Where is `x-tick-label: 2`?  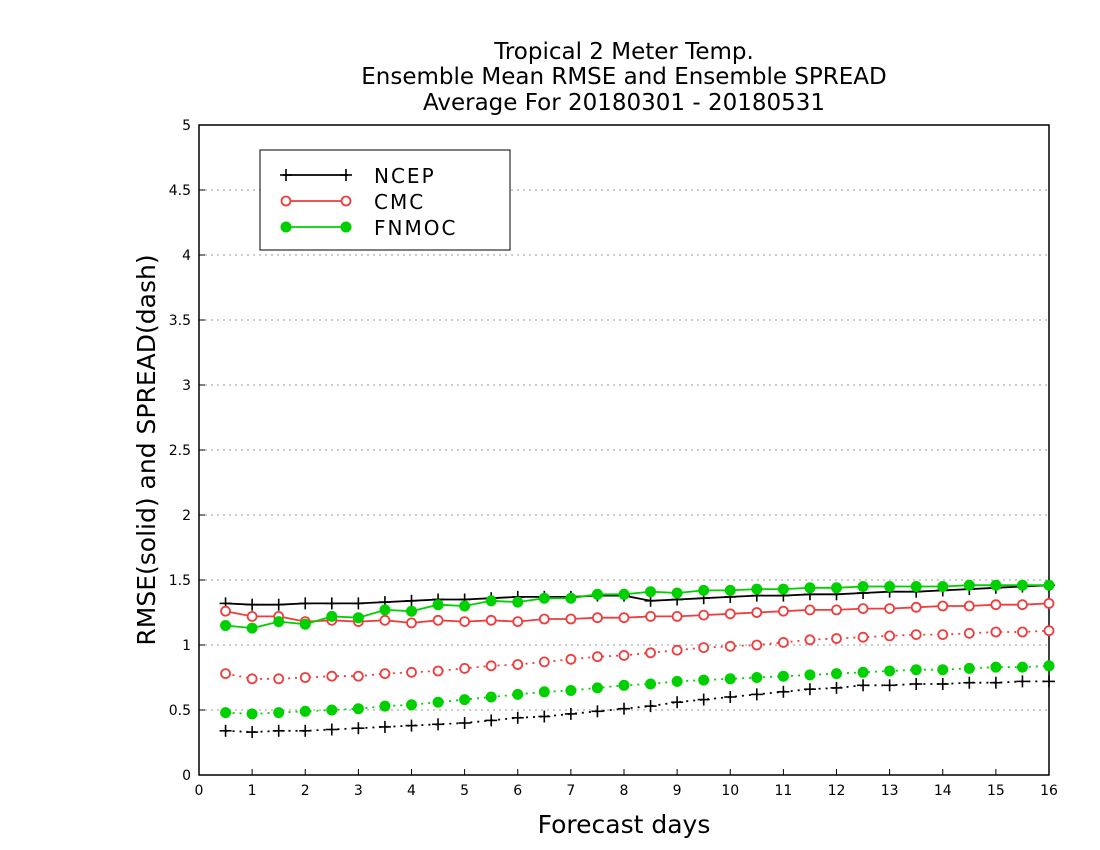 x-tick-label: 2 is located at coordinates (305, 791).